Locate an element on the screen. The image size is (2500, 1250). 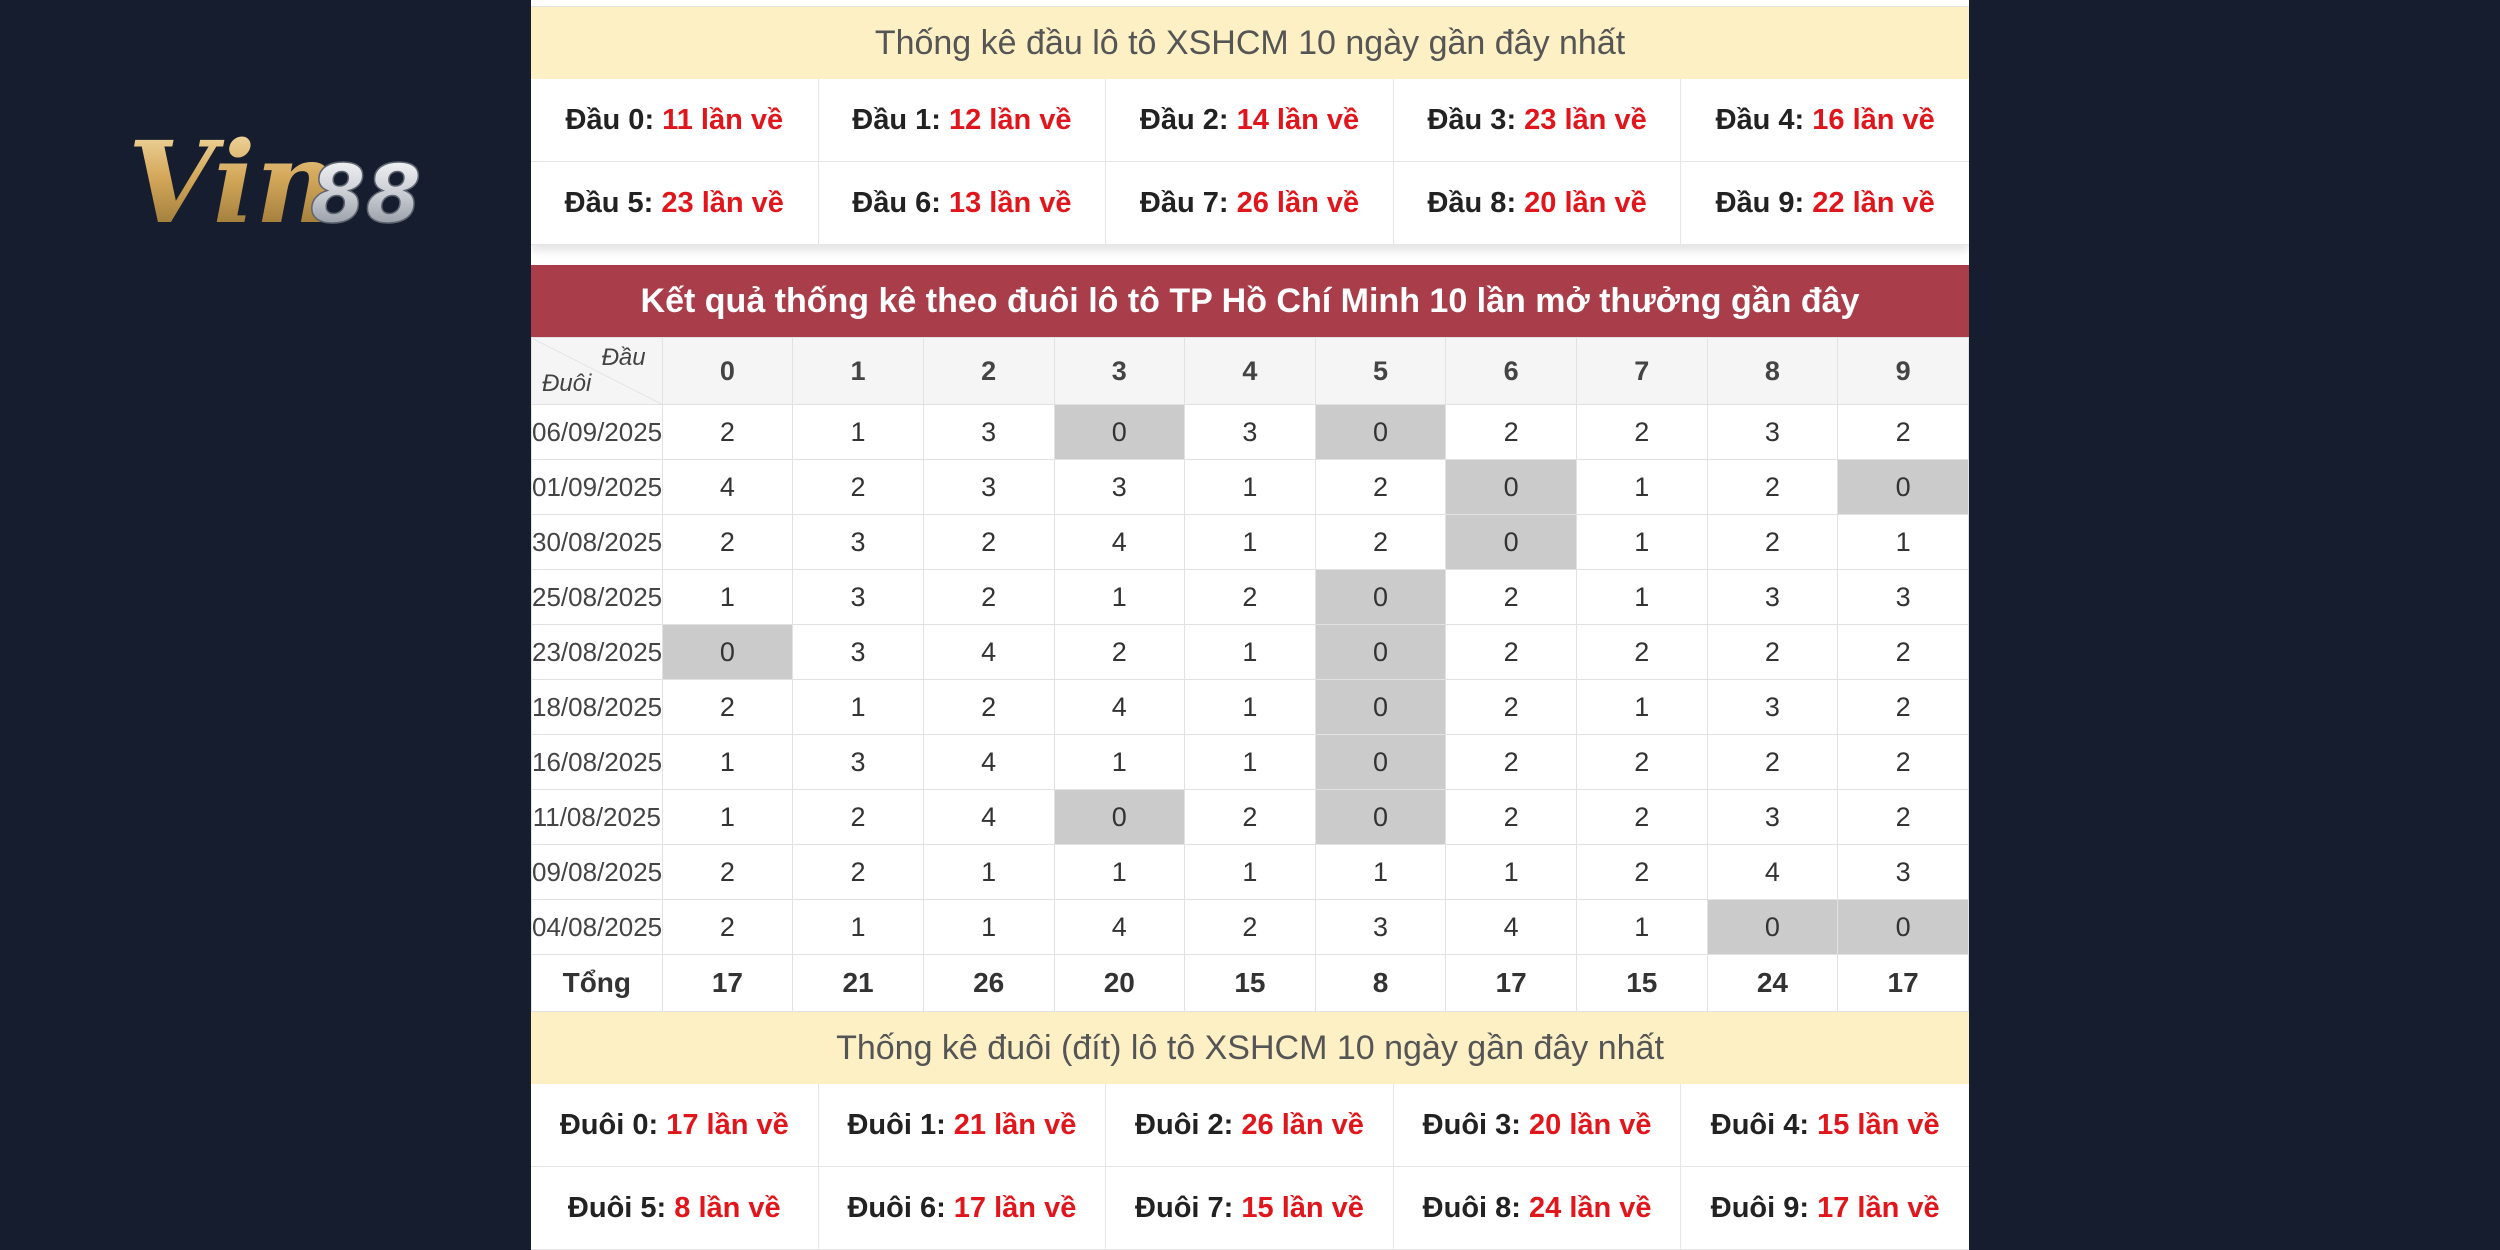
head-stat-label: Đầu 2: is located at coordinates (1184, 120).